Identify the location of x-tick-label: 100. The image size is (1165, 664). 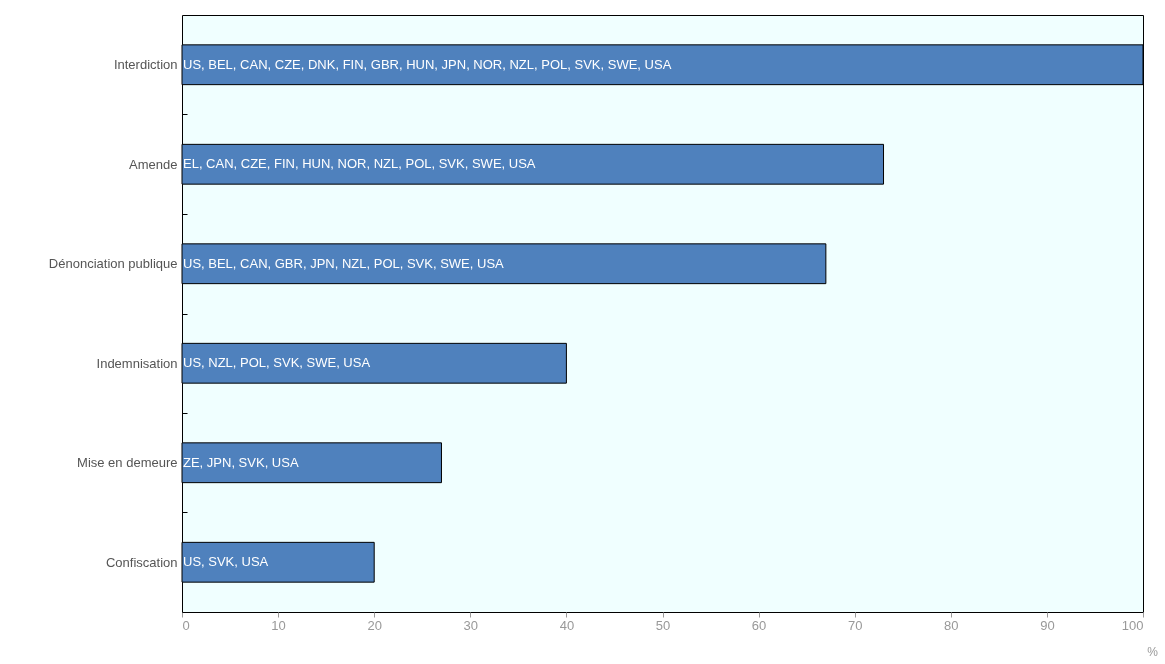
(1132, 625).